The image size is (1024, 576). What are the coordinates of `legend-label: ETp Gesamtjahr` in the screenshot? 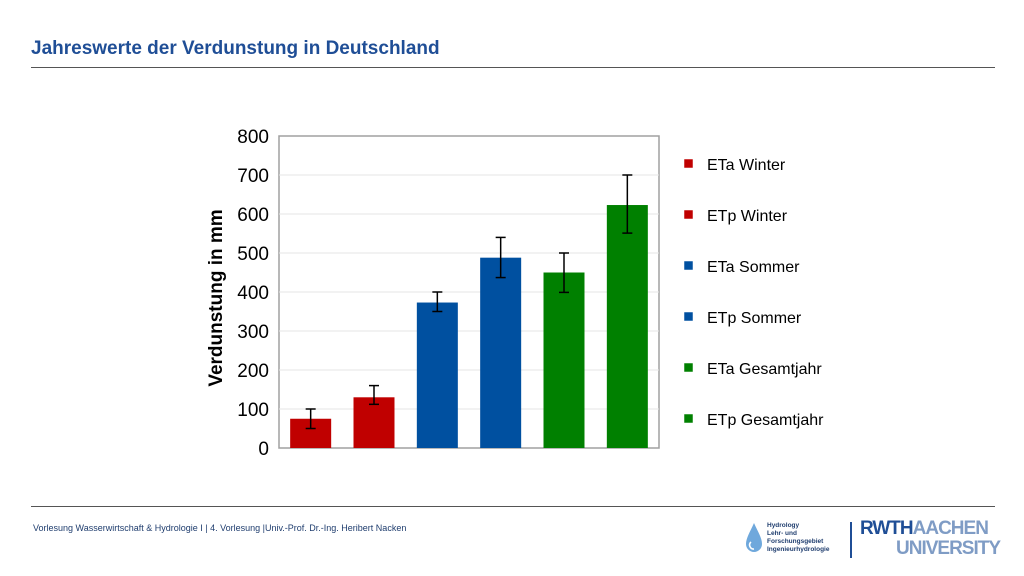 It's located at (765, 420).